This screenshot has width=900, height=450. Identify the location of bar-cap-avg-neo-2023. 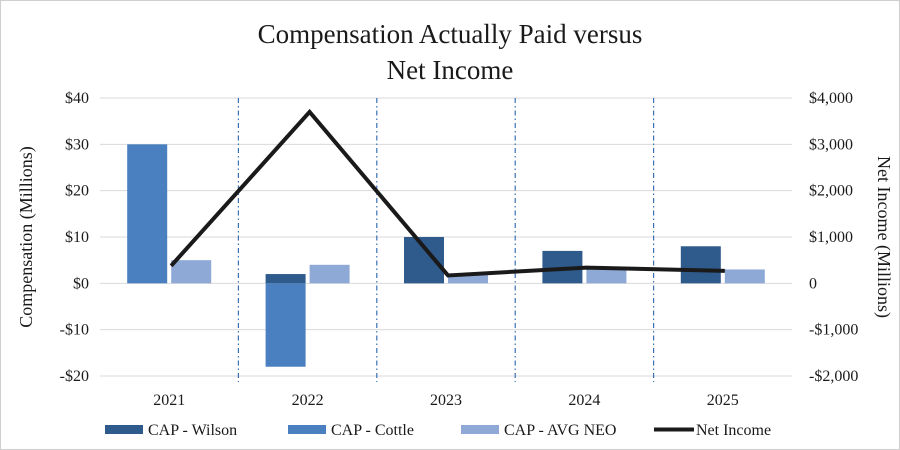
(468, 279).